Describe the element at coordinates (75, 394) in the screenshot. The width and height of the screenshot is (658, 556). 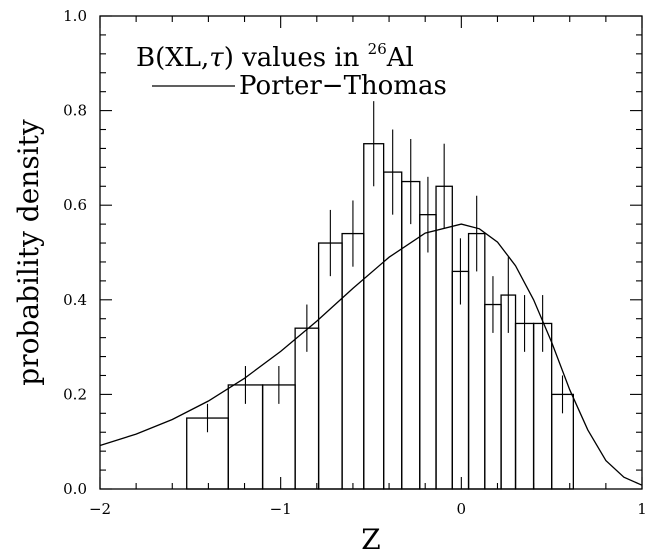
I see `y-tick-label: 0.2` at that location.